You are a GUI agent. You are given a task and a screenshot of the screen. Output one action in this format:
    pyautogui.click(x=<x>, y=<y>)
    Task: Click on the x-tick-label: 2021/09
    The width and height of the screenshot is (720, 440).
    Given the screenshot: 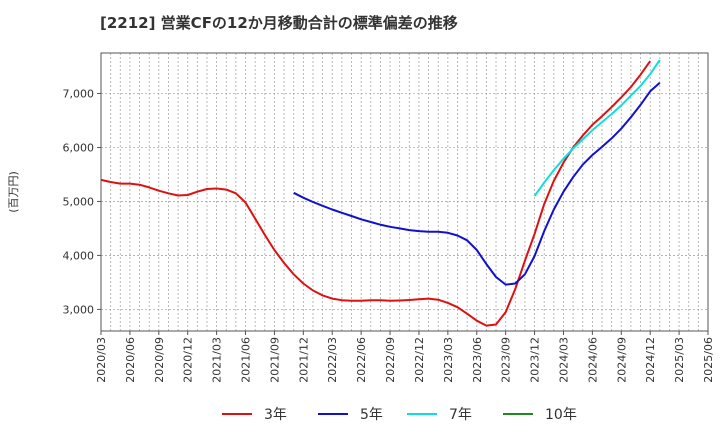 What is the action you would take?
    pyautogui.click(x=274, y=360)
    